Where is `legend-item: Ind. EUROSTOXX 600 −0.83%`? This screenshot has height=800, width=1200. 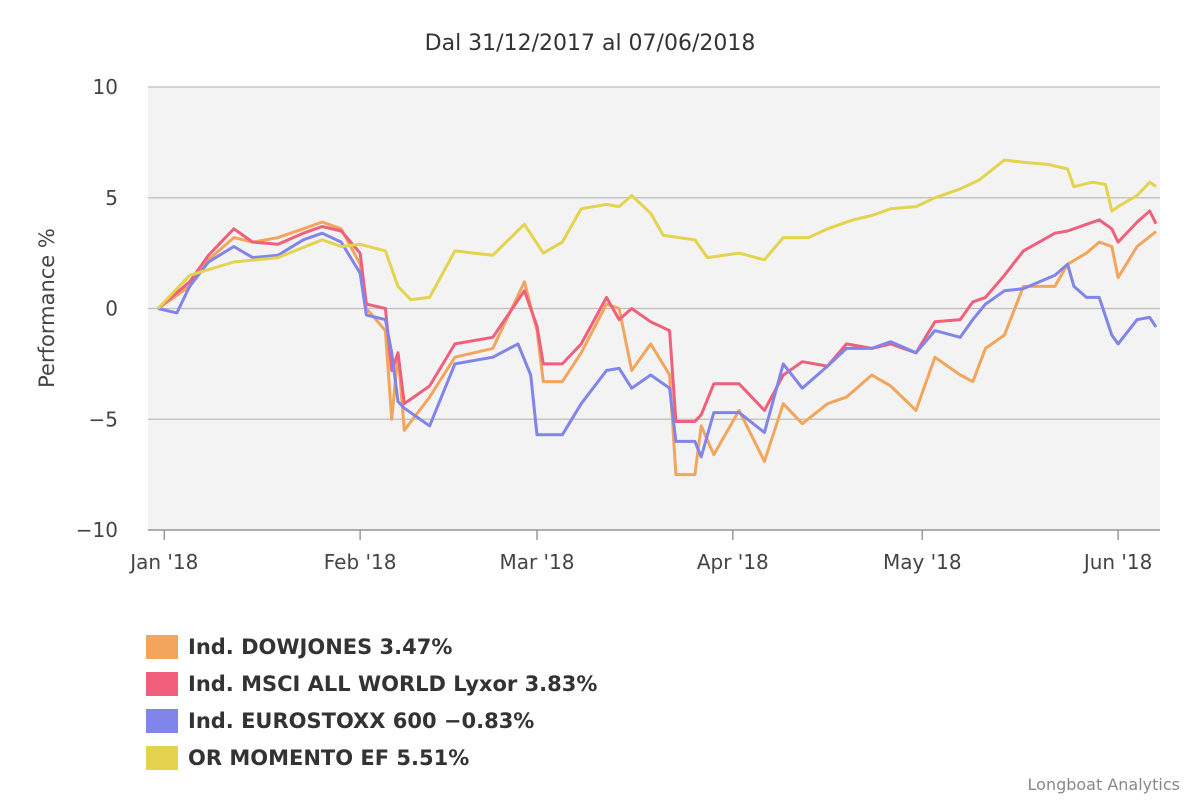 legend-item: Ind. EUROSTOXX 600 −0.83% is located at coordinates (371, 720).